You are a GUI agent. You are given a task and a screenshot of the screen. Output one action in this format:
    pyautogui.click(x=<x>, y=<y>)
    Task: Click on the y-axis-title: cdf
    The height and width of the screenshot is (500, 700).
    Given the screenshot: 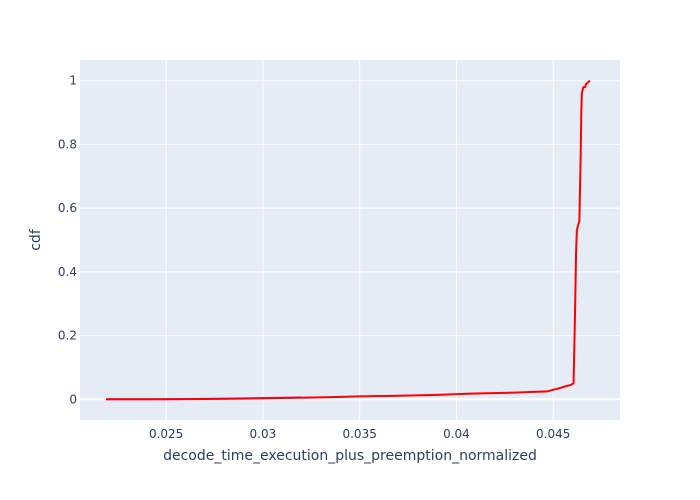 What is the action you would take?
    pyautogui.click(x=36, y=239)
    